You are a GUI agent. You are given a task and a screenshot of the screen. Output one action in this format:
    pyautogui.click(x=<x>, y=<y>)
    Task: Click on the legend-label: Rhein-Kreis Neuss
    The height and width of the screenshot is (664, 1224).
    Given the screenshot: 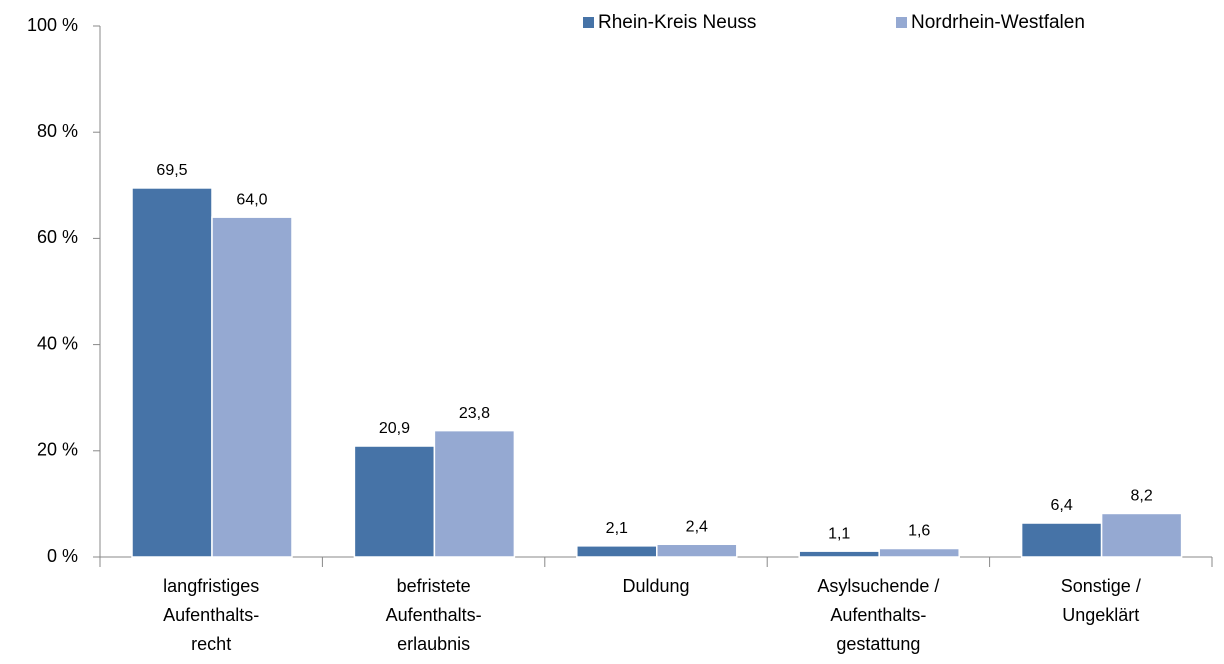 What is the action you would take?
    pyautogui.click(x=677, y=22)
    